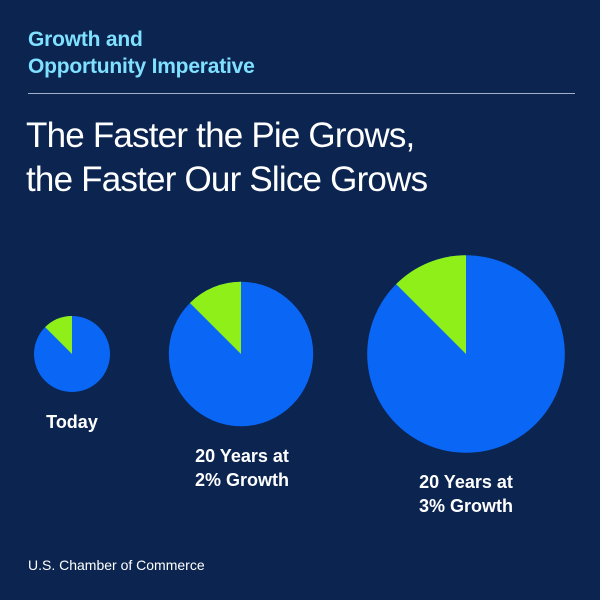 This screenshot has width=600, height=600. I want to click on pie-today-slice, so click(58, 335).